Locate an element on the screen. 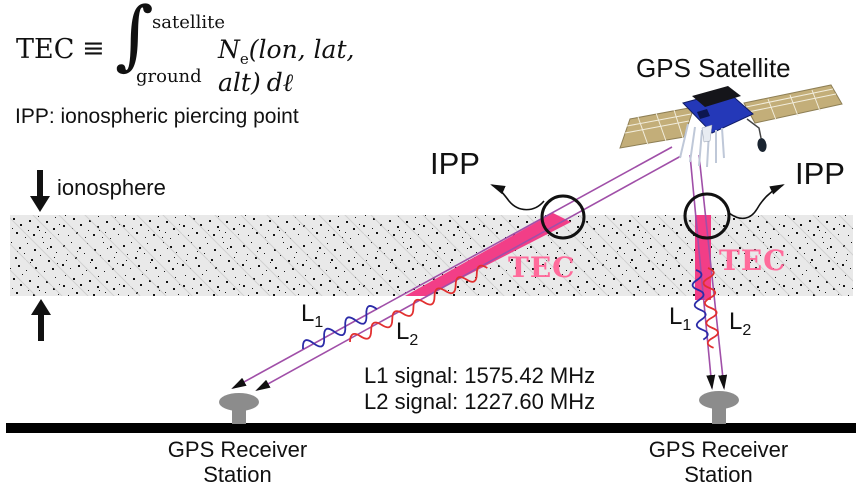  formula-function-subscript: e is located at coordinates (244, 59).